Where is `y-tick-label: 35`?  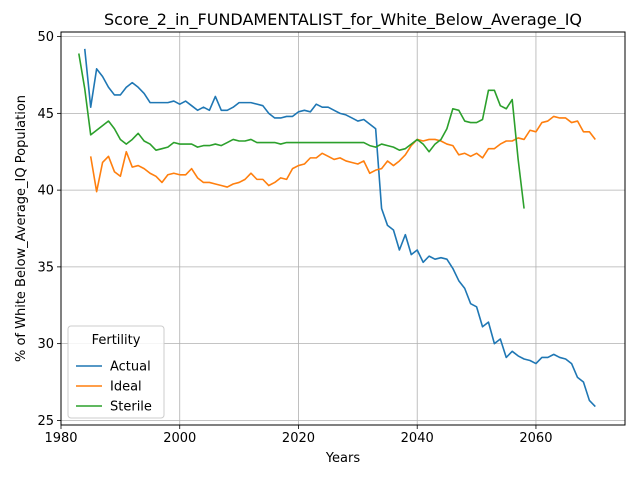
y-tick-label: 35 is located at coordinates (45, 267).